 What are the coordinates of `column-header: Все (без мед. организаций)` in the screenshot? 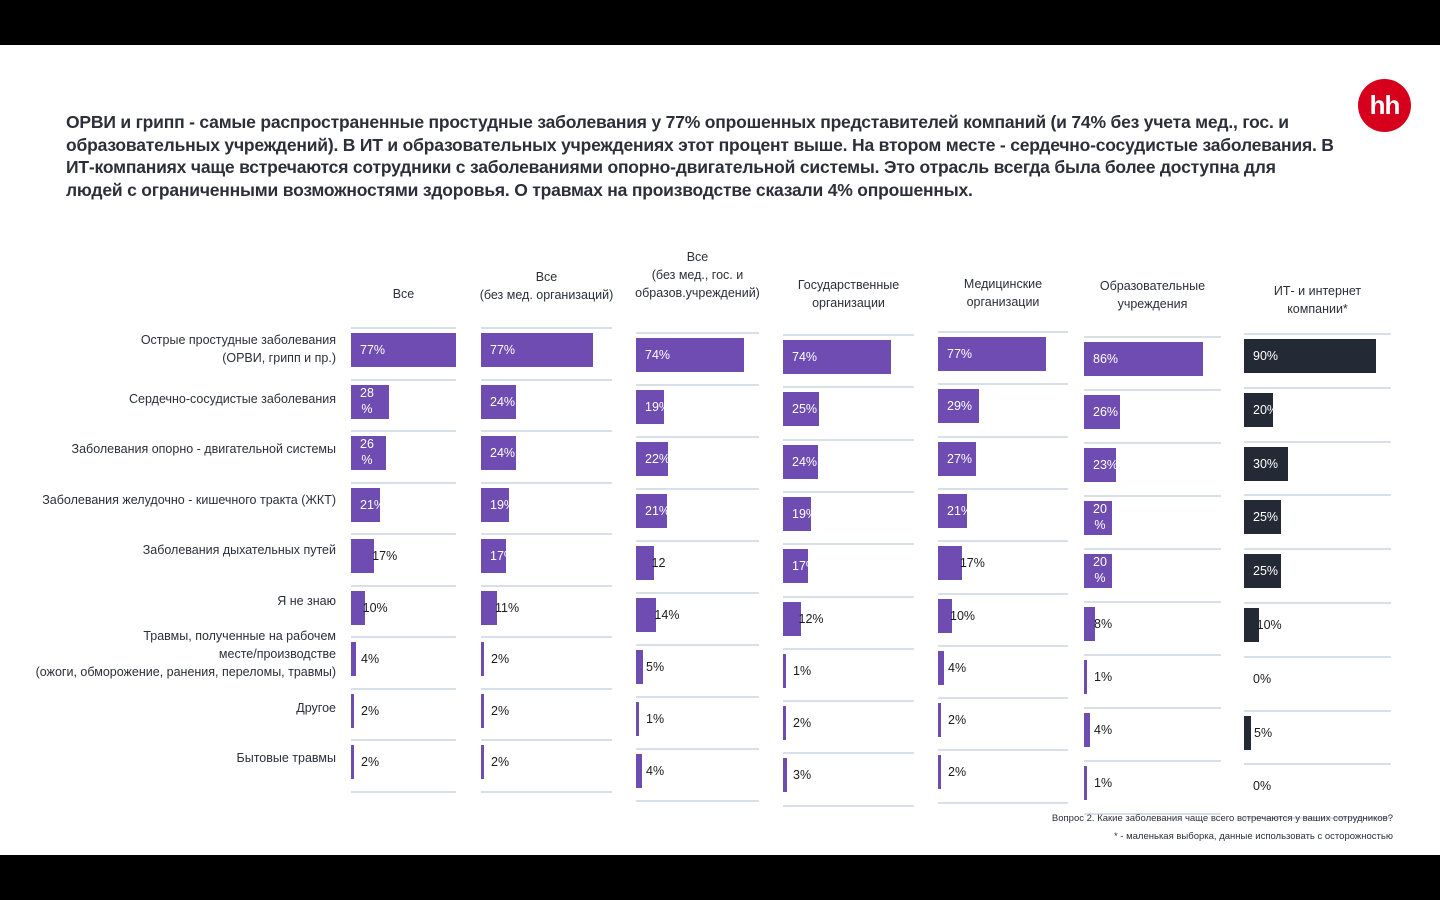 It's located at (546, 286).